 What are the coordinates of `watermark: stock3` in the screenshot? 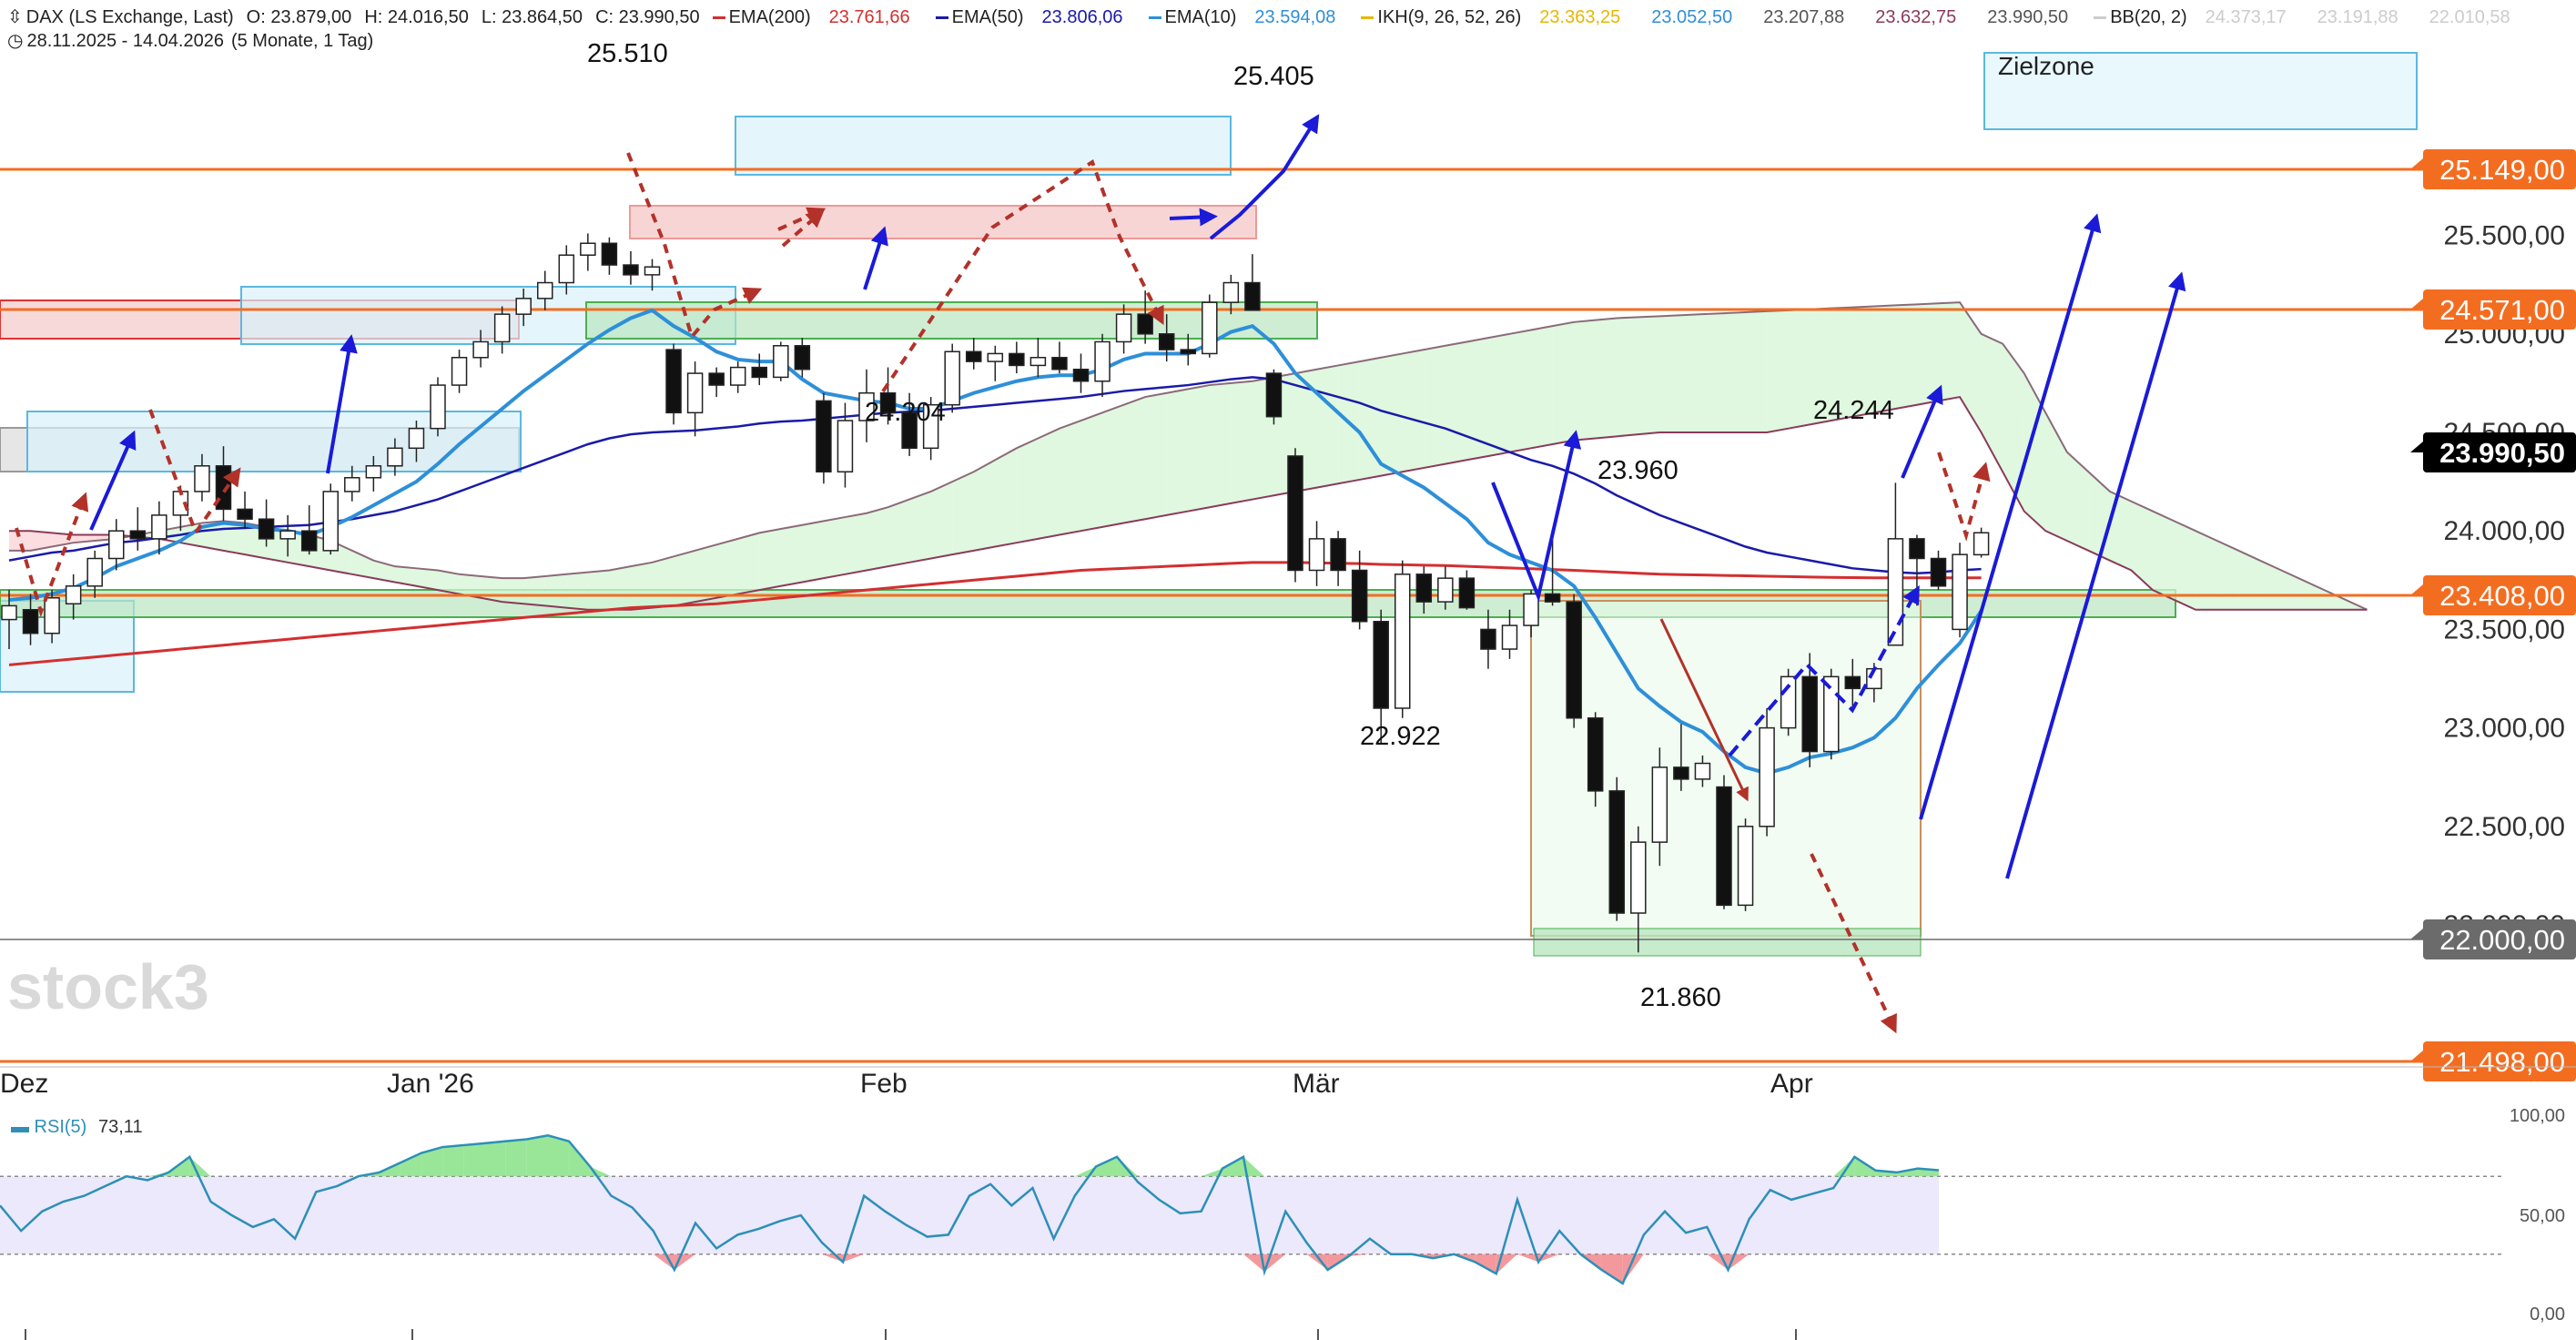 It's located at (108, 986).